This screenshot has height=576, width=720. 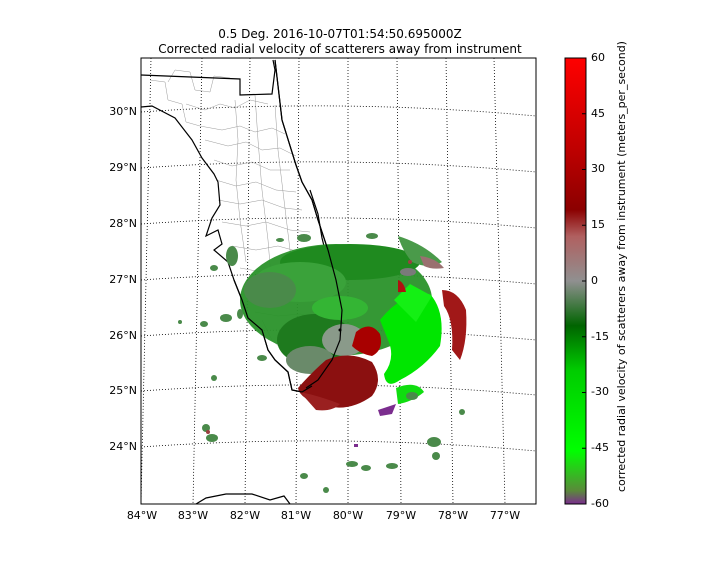 What do you see at coordinates (600, 503) in the screenshot?
I see `colorbar-tick-label: -60` at bounding box center [600, 503].